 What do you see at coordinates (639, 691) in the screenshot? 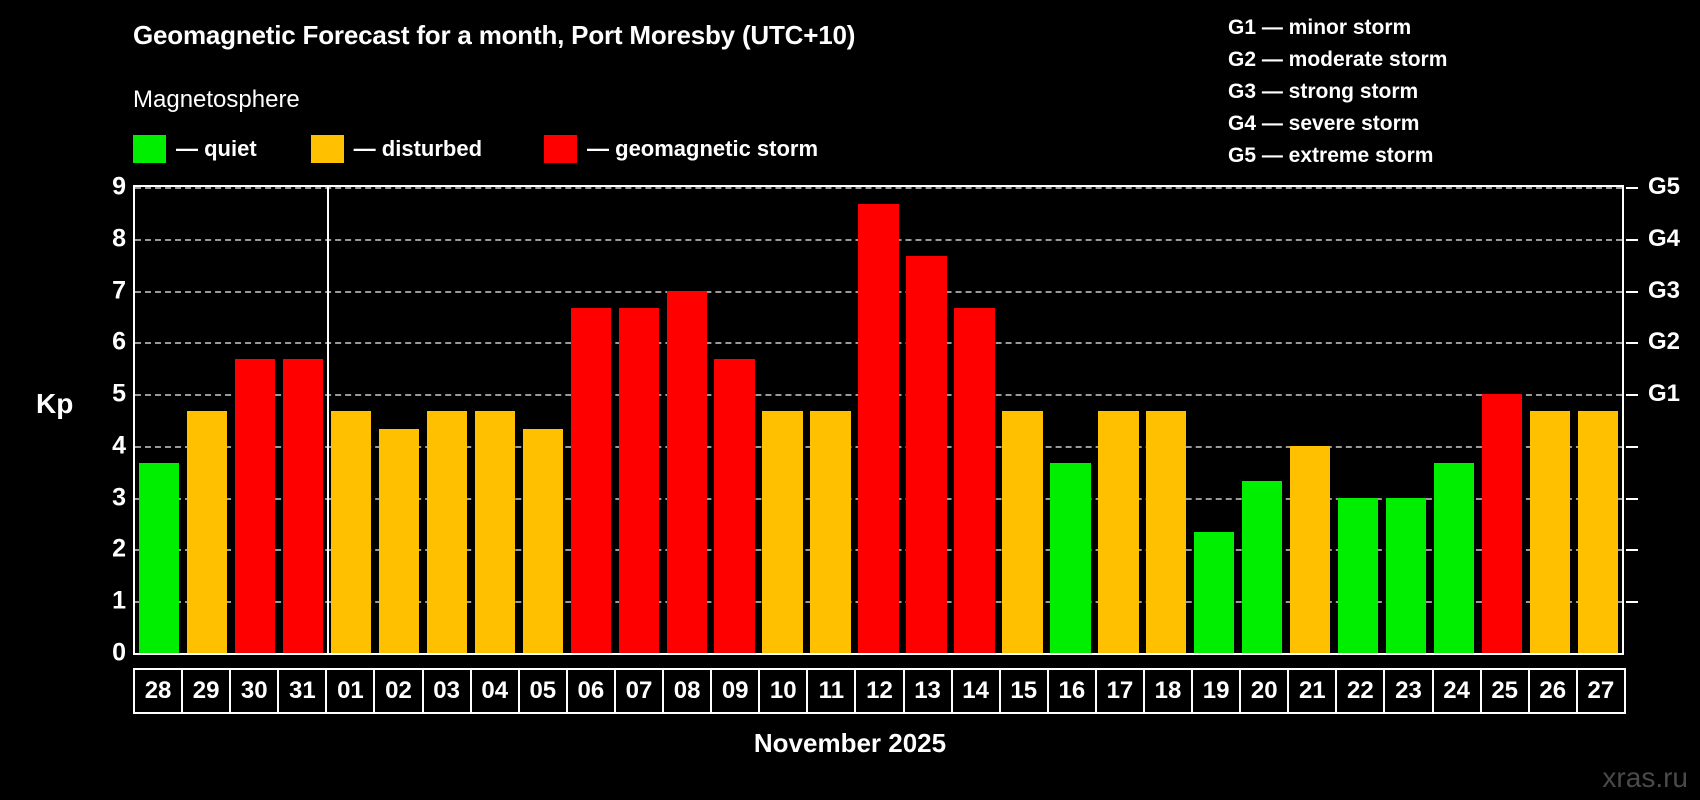
I see `day-label-cell: 07` at bounding box center [639, 691].